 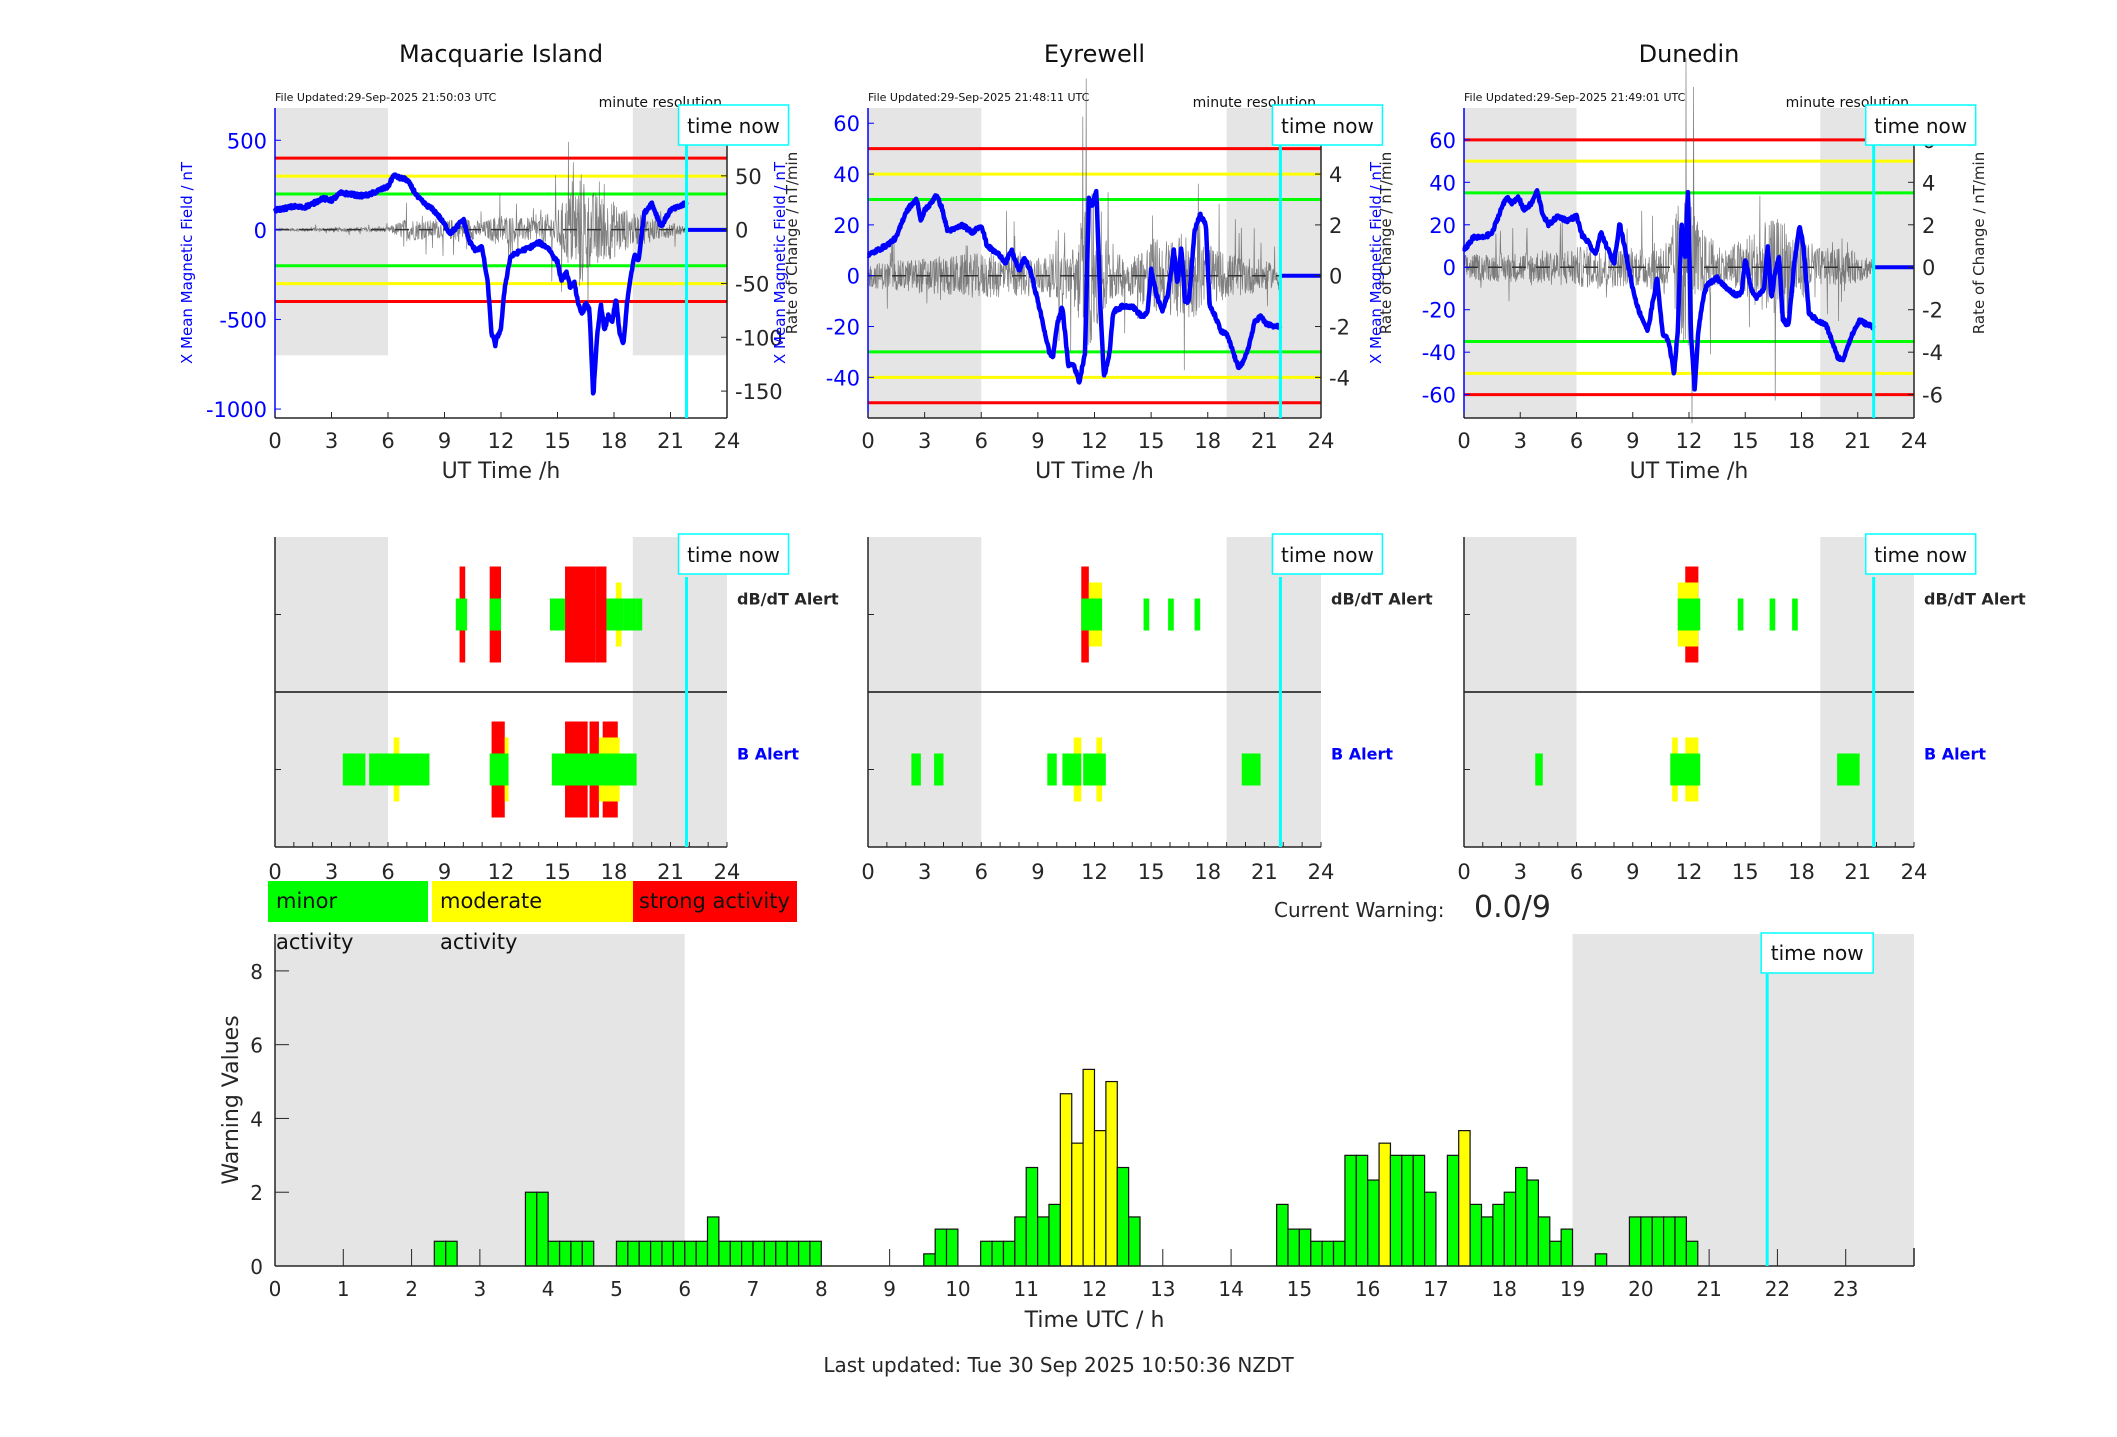 What do you see at coordinates (1689, 54) in the screenshot?
I see `station-title: Dunedin` at bounding box center [1689, 54].